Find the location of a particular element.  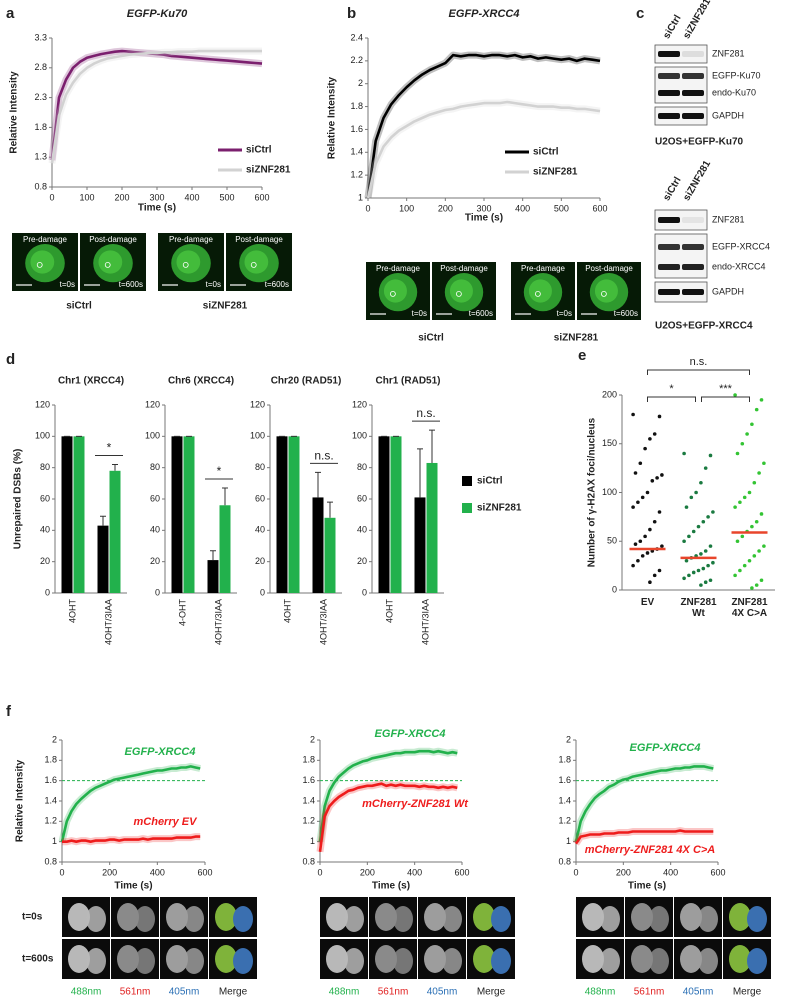

x-tick-label: ZNF281 Wt is located at coordinates (698, 608).